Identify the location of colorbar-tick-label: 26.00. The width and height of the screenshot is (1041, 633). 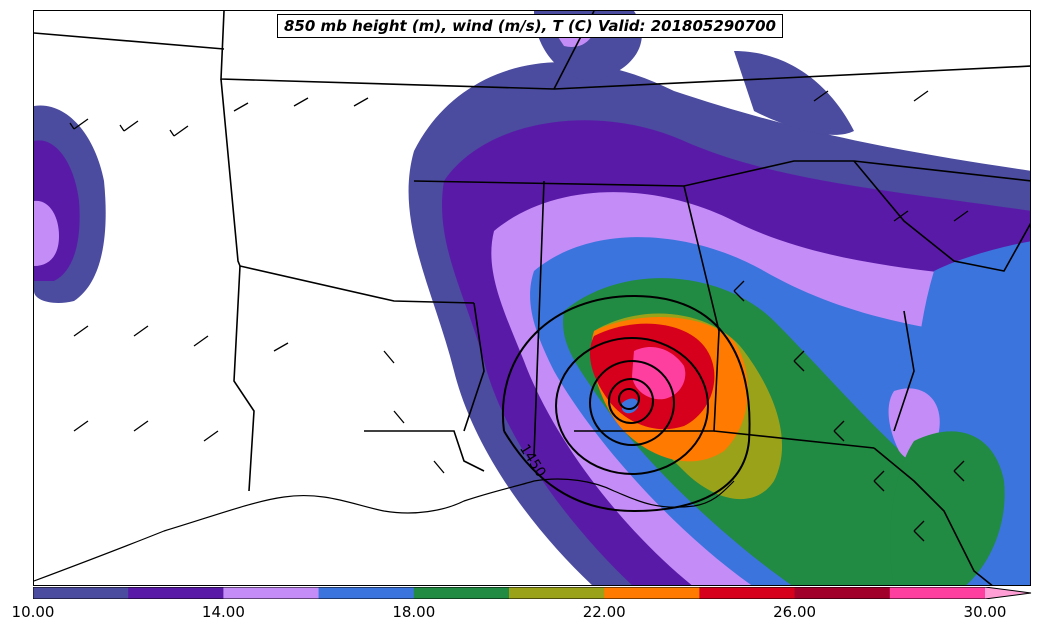
(795, 612).